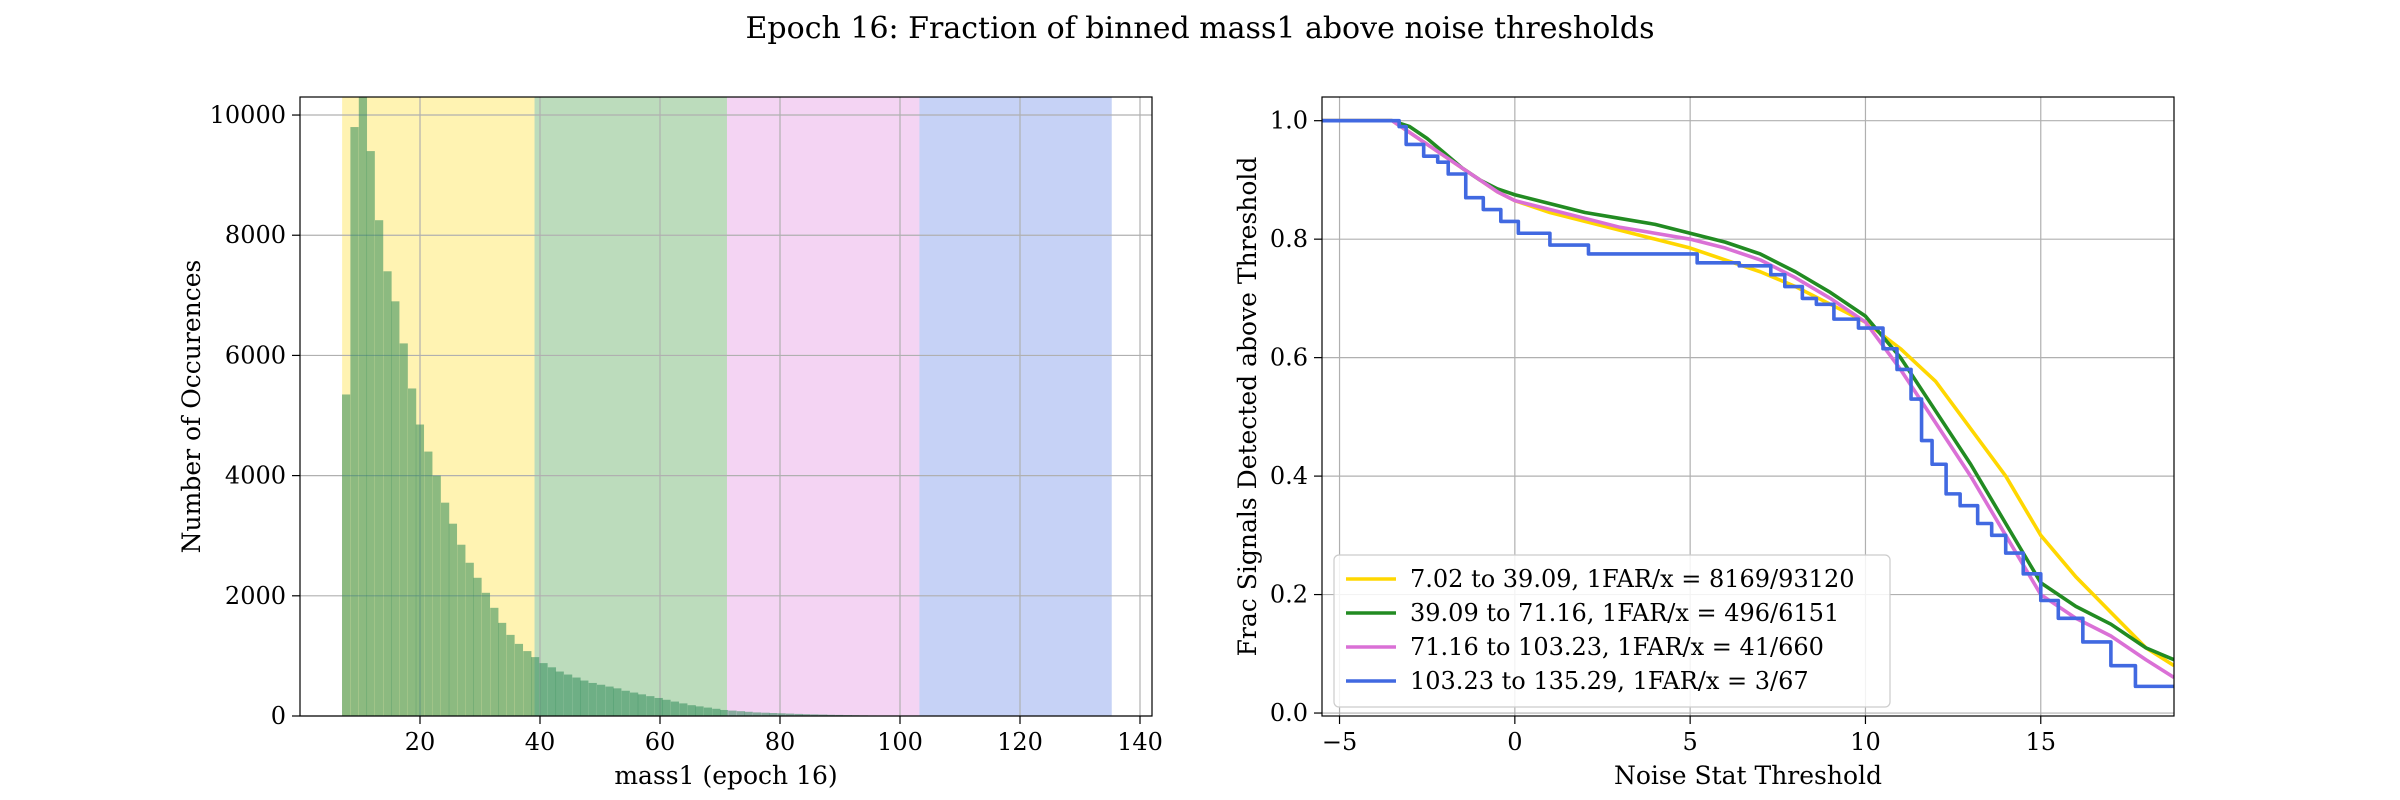 The width and height of the screenshot is (2400, 800). Describe the element at coordinates (1514, 742) in the screenshot. I see `line-chart-x-tick-label: 0` at that location.